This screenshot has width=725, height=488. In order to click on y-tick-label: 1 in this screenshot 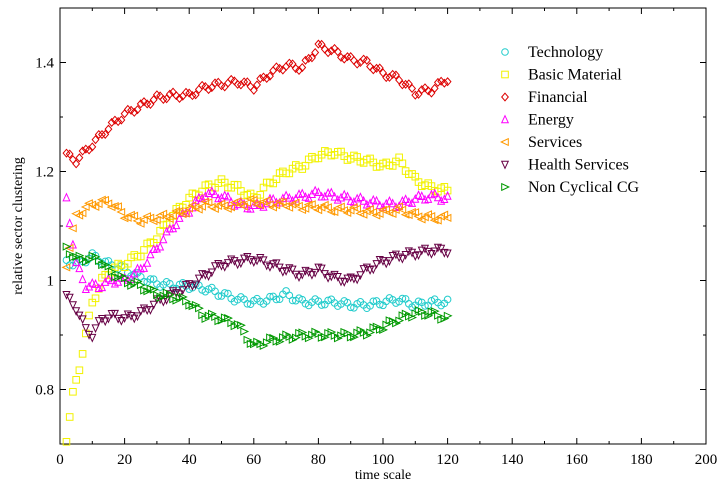, I will do `click(51, 282)`.